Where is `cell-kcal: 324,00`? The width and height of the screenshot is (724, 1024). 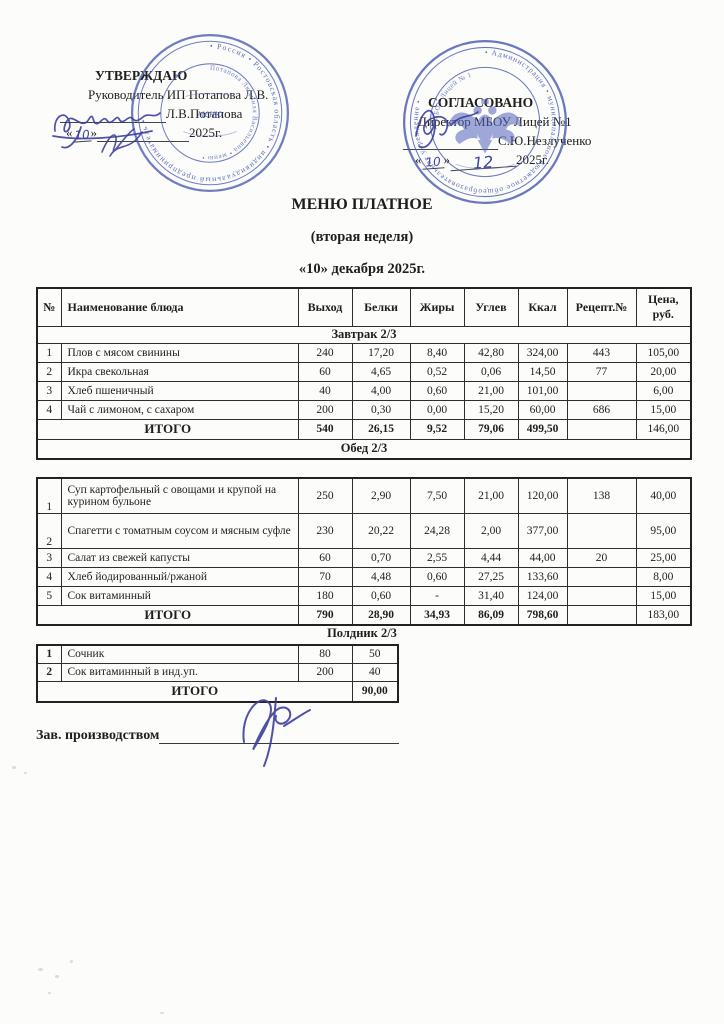
cell-kcal: 324,00 is located at coordinates (542, 352).